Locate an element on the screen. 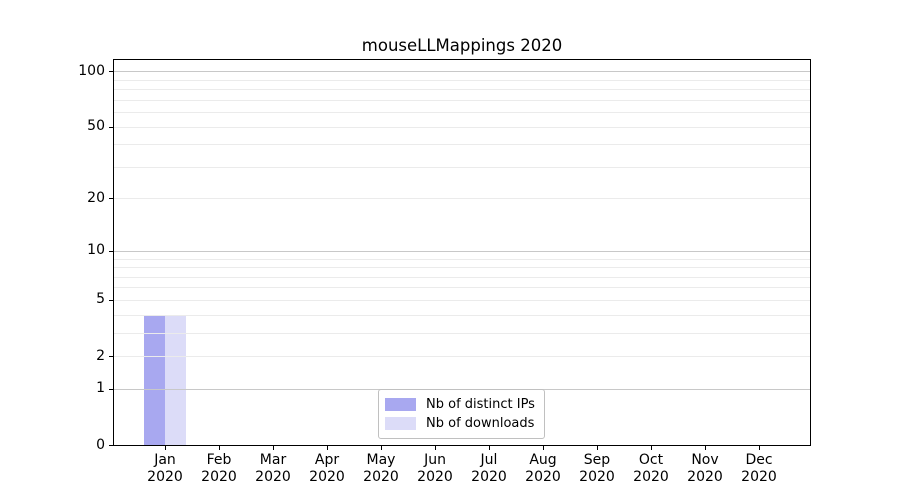 Image resolution: width=900 pixels, height=500 pixels. legend: Nb of distinct IPs Nb of downloads is located at coordinates (461, 414).